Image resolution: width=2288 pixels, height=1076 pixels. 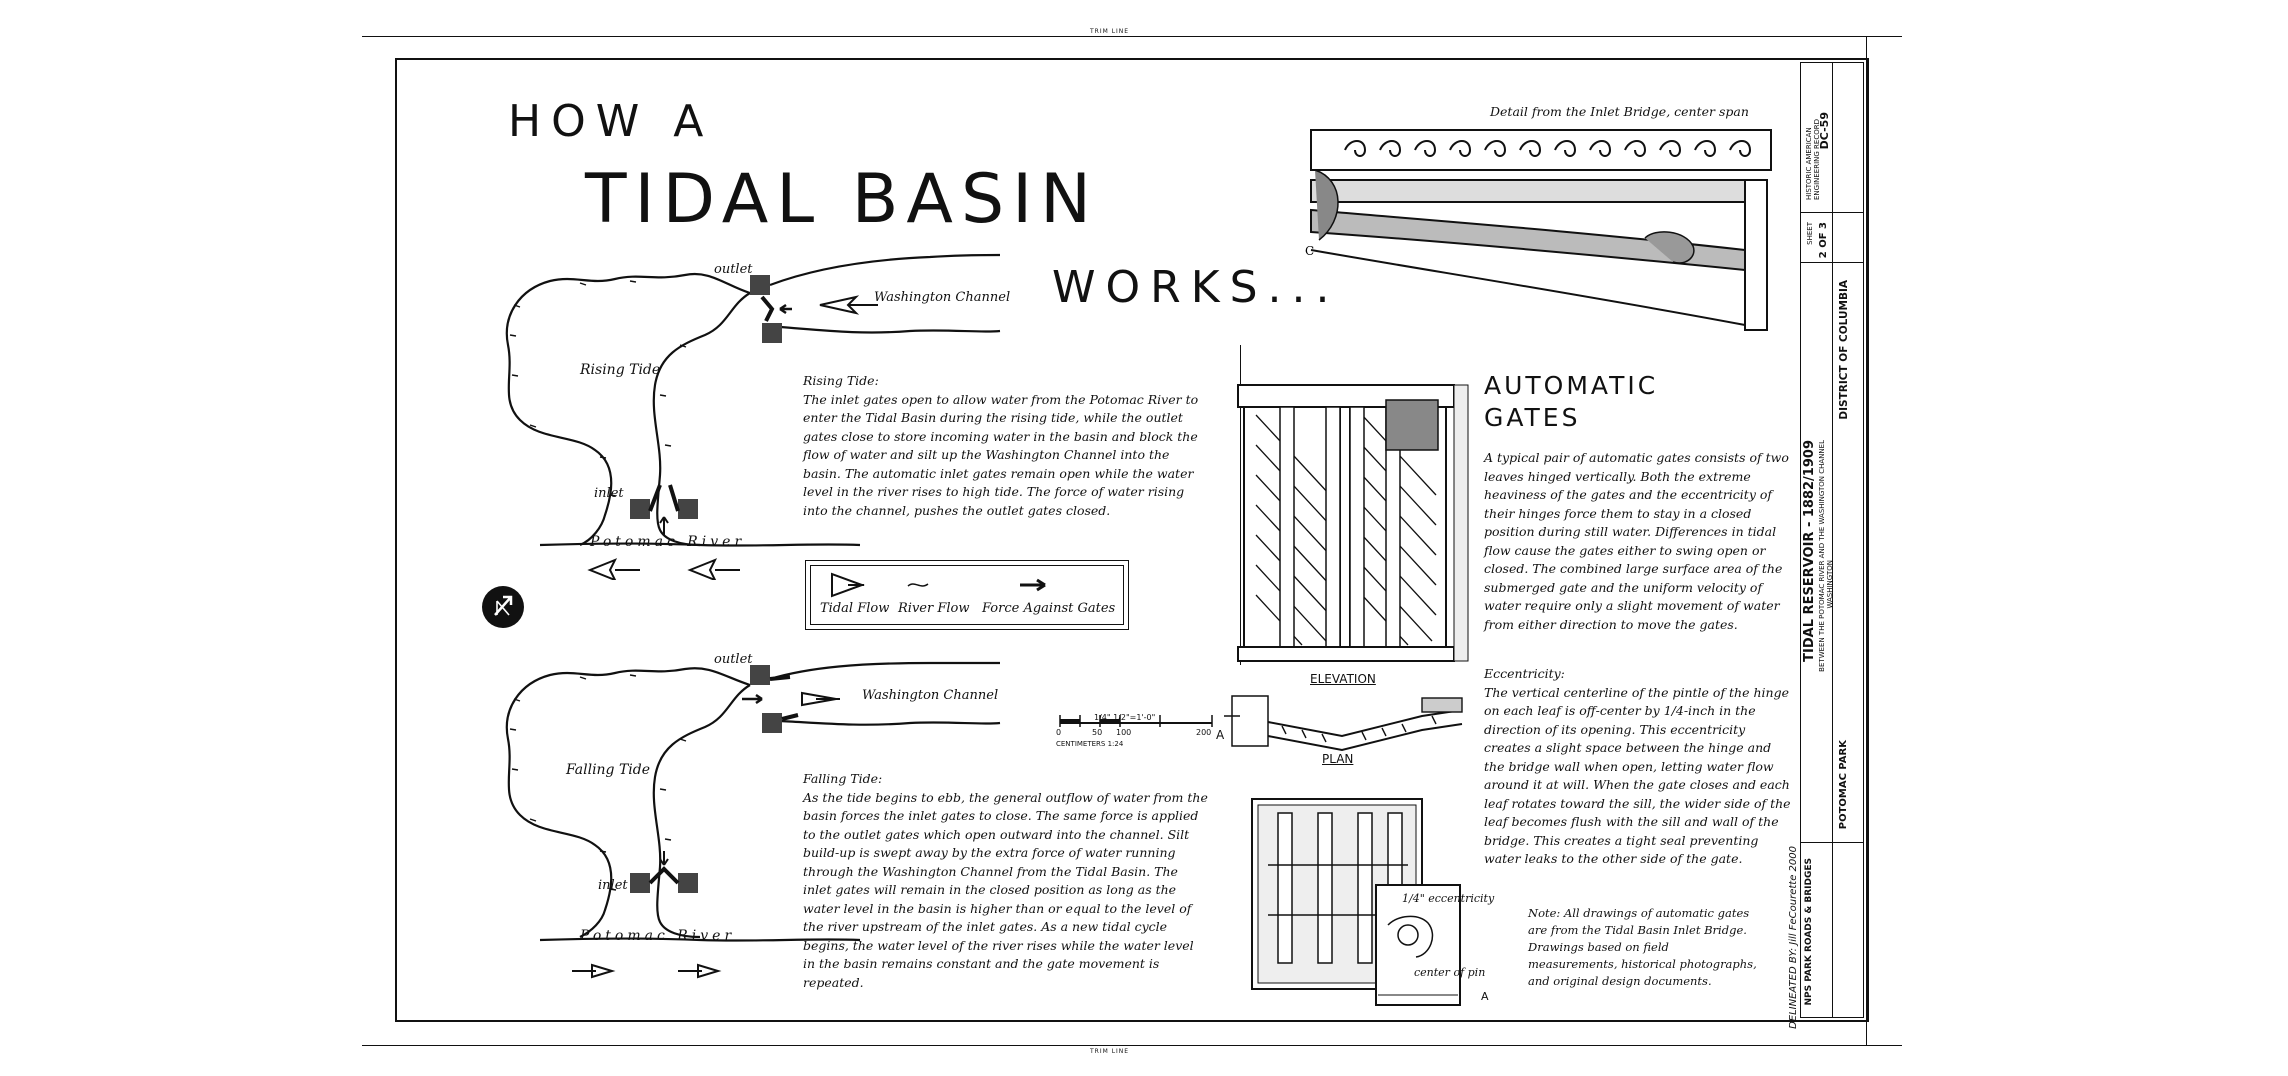 What do you see at coordinates (1204, 732) in the screenshot?
I see `scale-num-200: 200` at bounding box center [1204, 732].